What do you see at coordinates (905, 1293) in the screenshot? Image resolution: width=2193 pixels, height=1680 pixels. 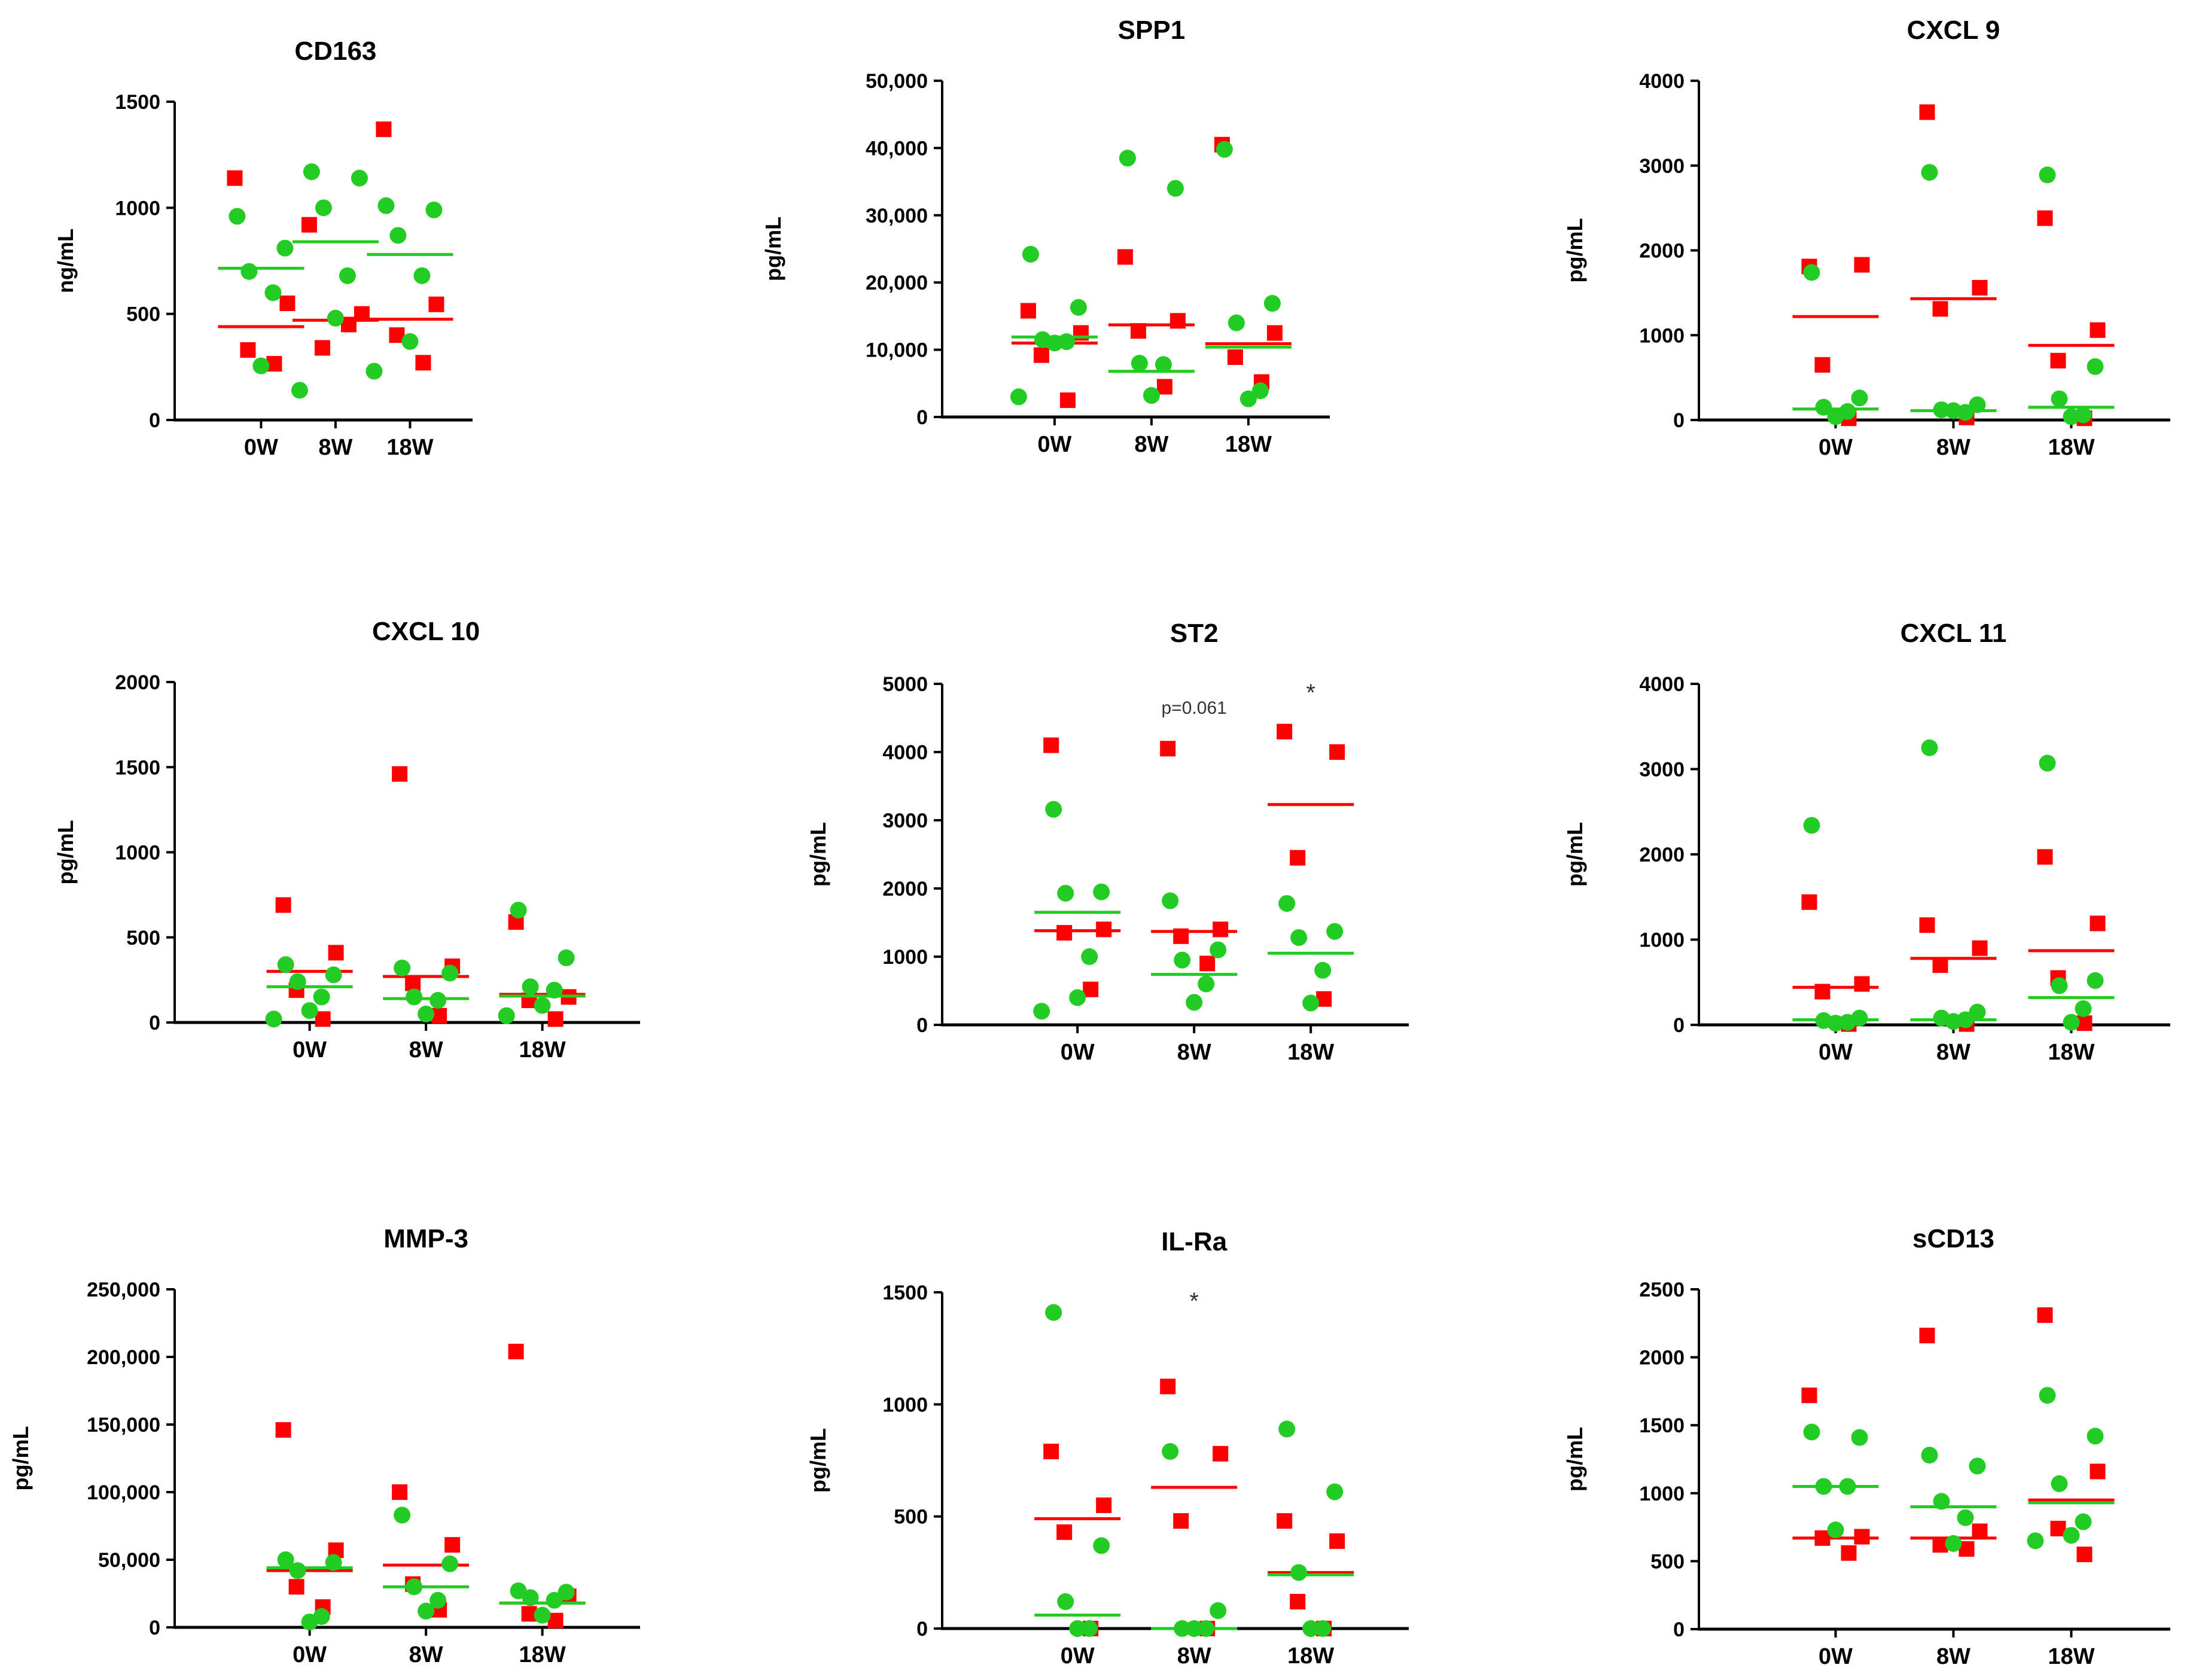 I see `y-tick-label: 1500` at bounding box center [905, 1293].